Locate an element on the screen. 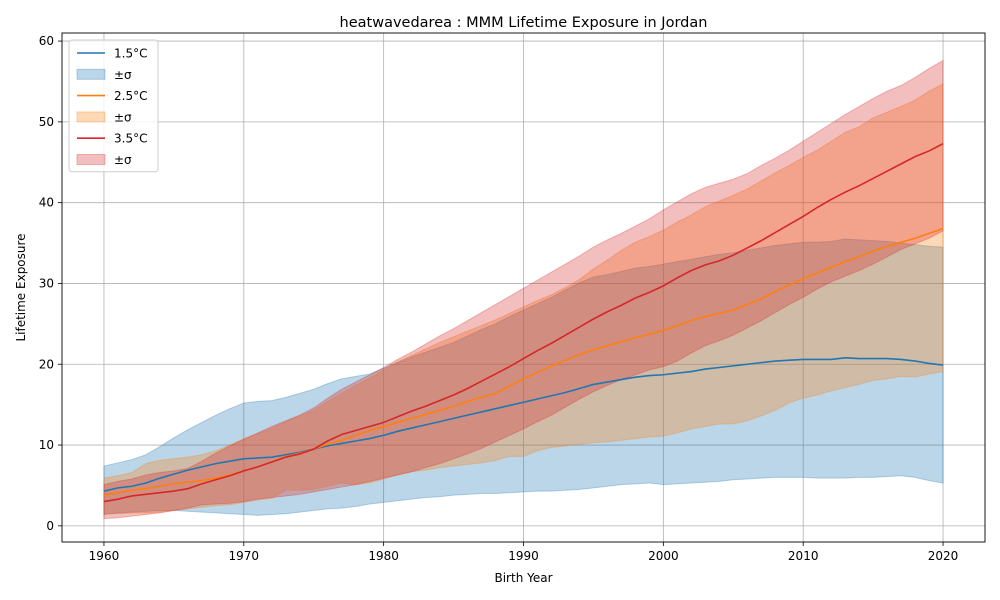  x-tick-label: 1960 is located at coordinates (104, 556).